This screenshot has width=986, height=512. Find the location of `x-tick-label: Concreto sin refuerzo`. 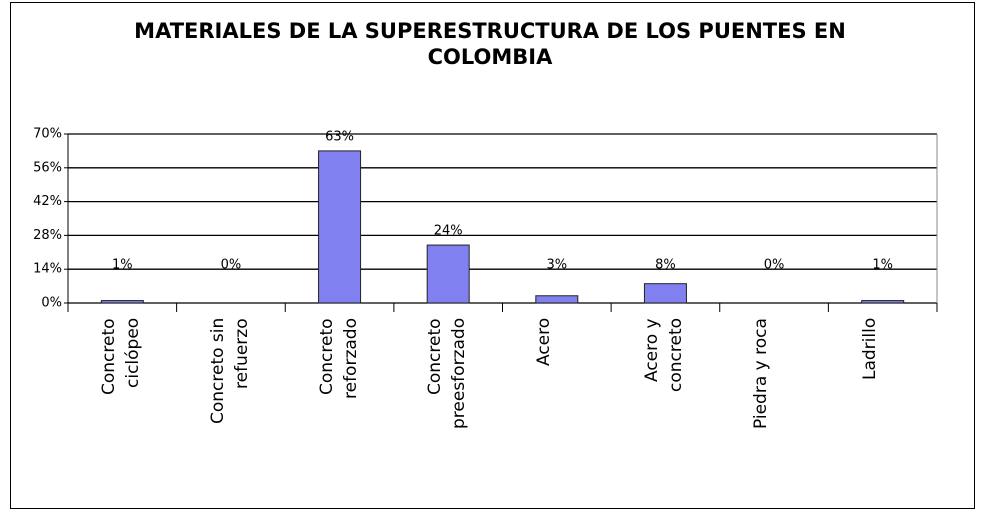

x-tick-label: Concreto sin refuerzo is located at coordinates (229, 371).